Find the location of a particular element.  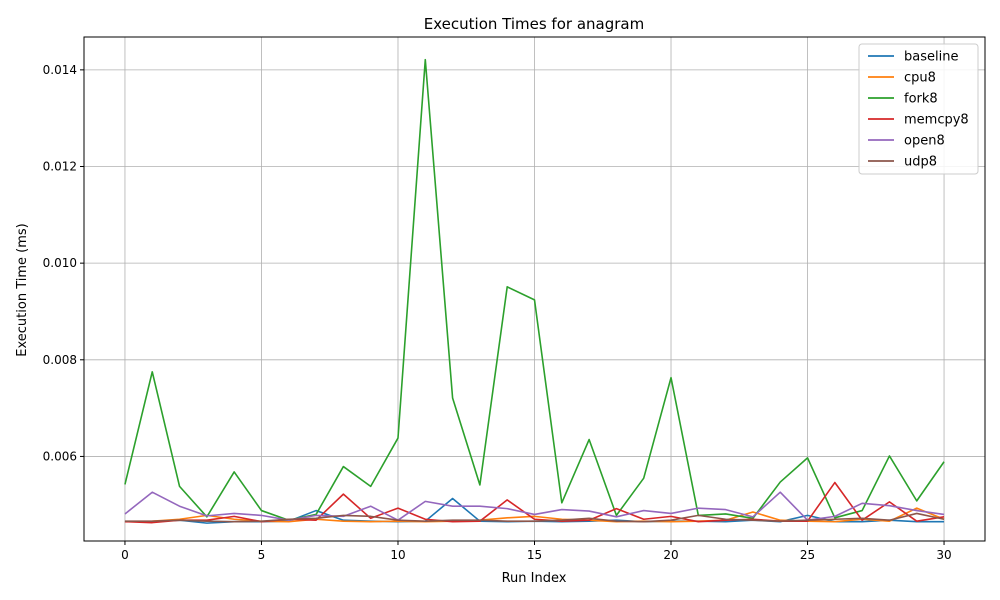

y-tick-label: 0.006 is located at coordinates (60, 456).